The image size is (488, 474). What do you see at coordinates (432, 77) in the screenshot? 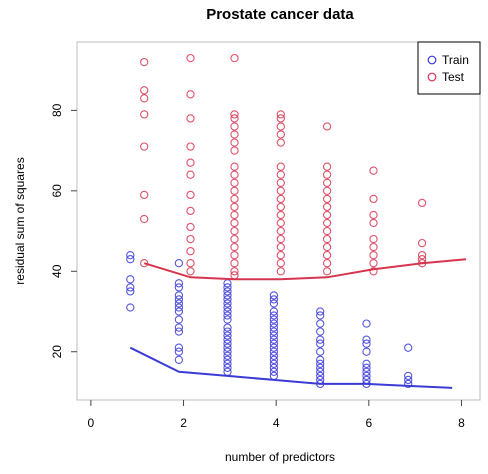
I see `legend-marker-test` at bounding box center [432, 77].